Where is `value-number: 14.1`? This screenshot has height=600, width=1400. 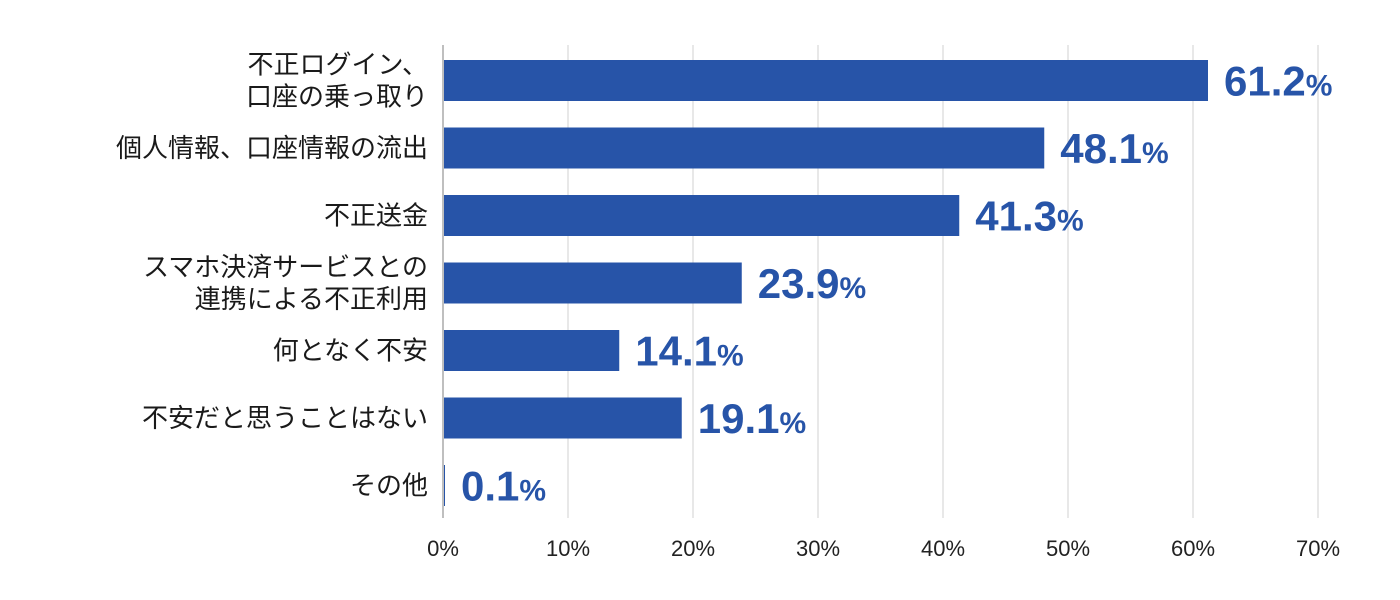 value-number: 14.1 is located at coordinates (676, 351).